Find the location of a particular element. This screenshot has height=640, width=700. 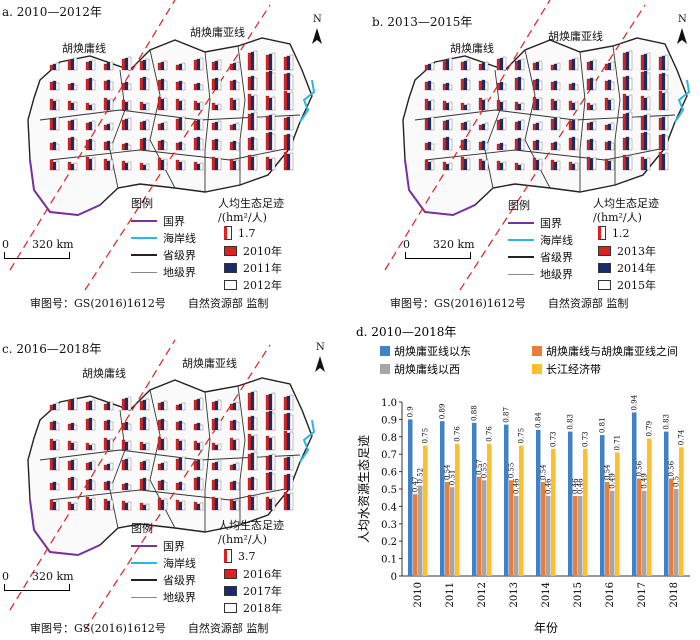

legend-year2: 2017年 is located at coordinates (253, 591).